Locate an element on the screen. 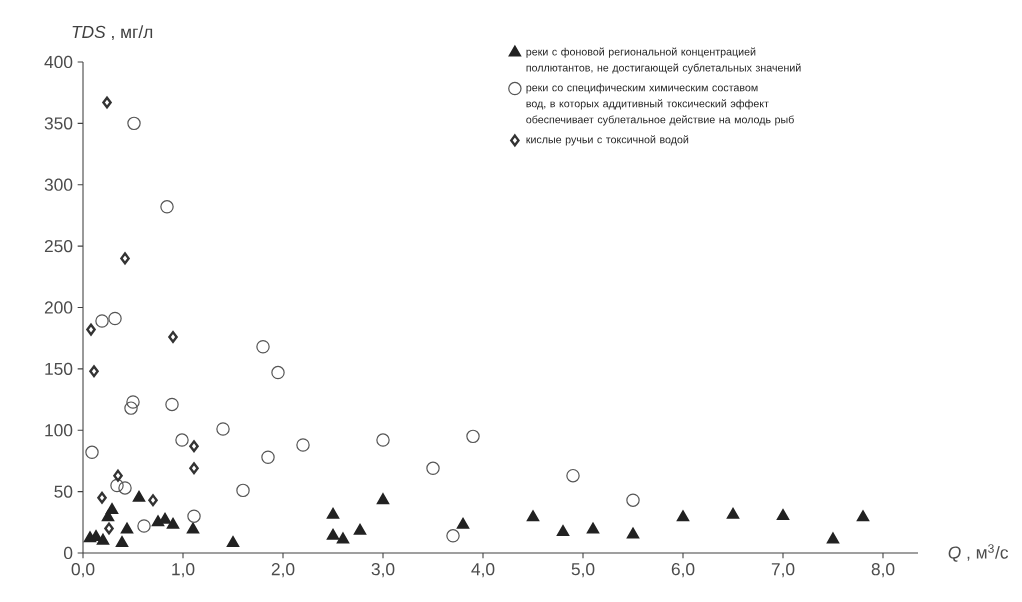  legend-label: кислые ручьи с токсичной водой is located at coordinates (607, 140).